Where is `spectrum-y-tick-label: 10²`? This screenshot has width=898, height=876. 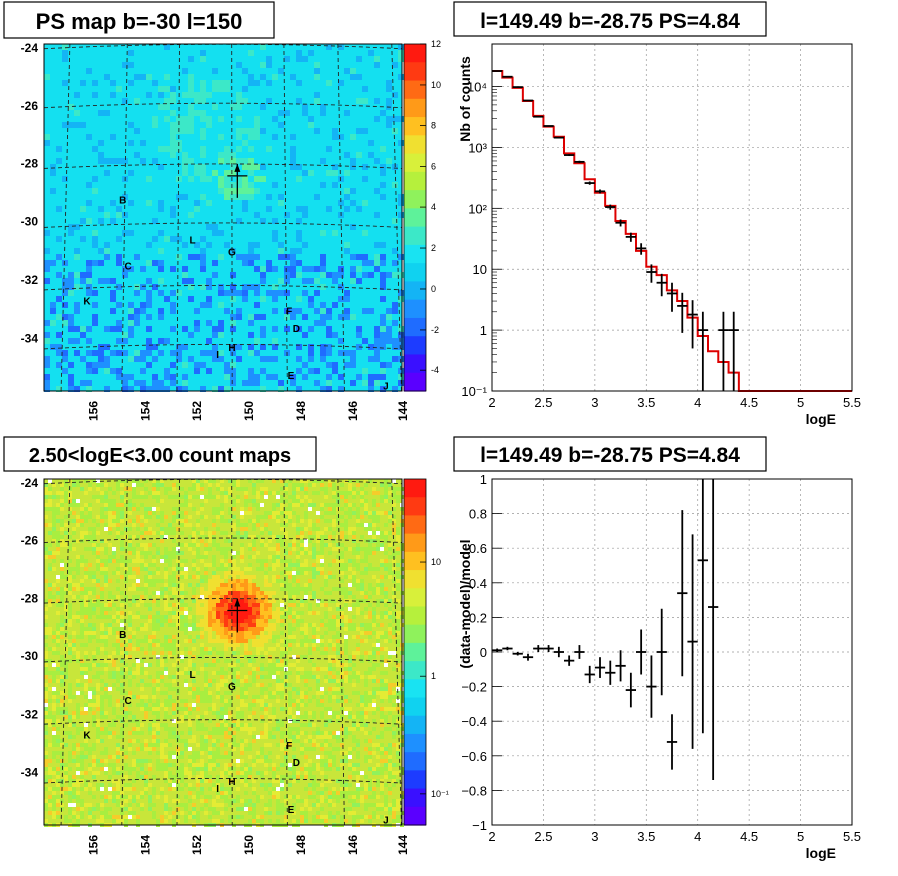 spectrum-y-tick-label: 10² is located at coordinates (477, 208).